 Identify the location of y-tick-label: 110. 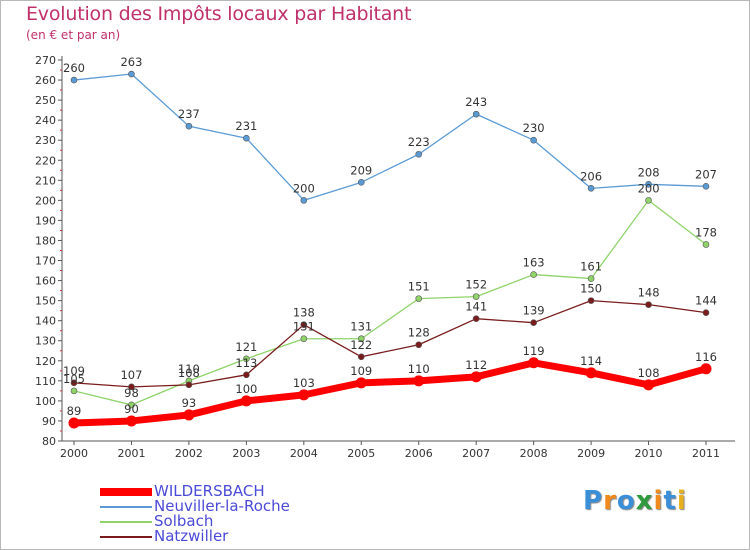
(45, 381).